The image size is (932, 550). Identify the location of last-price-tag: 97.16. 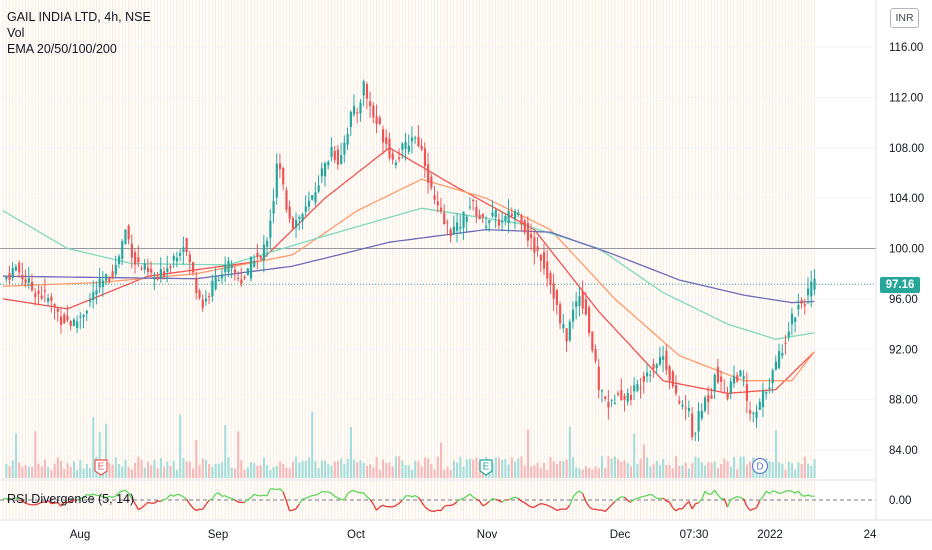
(900, 285).